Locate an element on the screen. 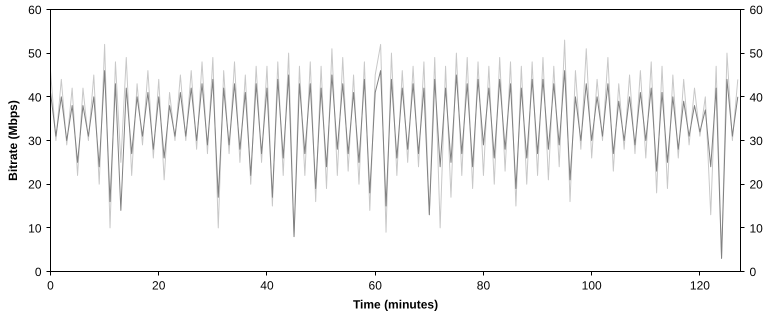 This screenshot has width=770, height=321. y2-tick-label: 50 is located at coordinates (757, 53).